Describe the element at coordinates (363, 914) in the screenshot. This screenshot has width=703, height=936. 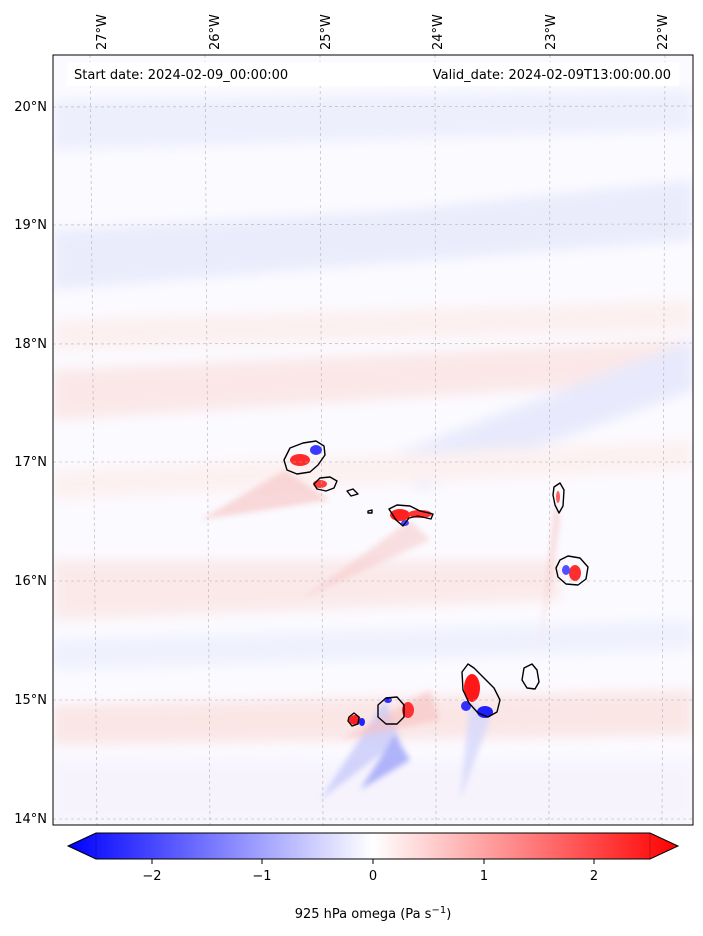
I see `colorbar-label-main: 925 hPa omega (Pa s` at that location.